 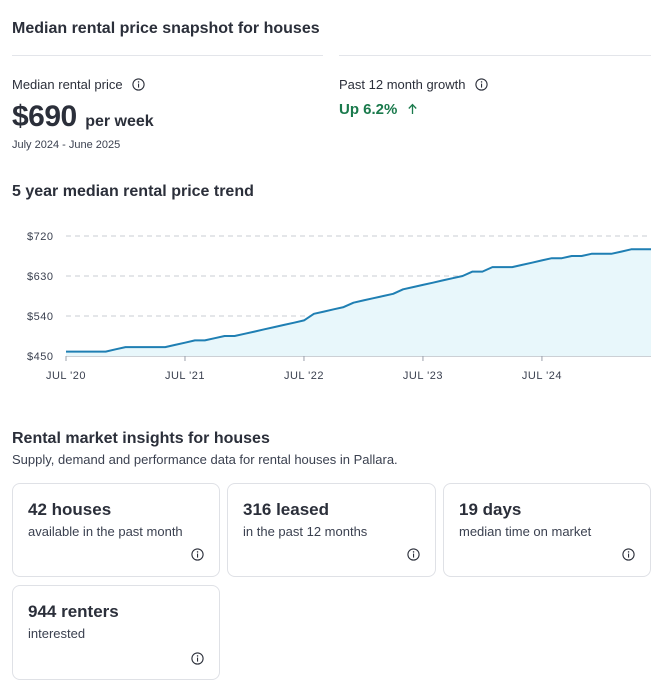 I want to click on median-price-label-row: Median rental price, so click(x=78, y=85).